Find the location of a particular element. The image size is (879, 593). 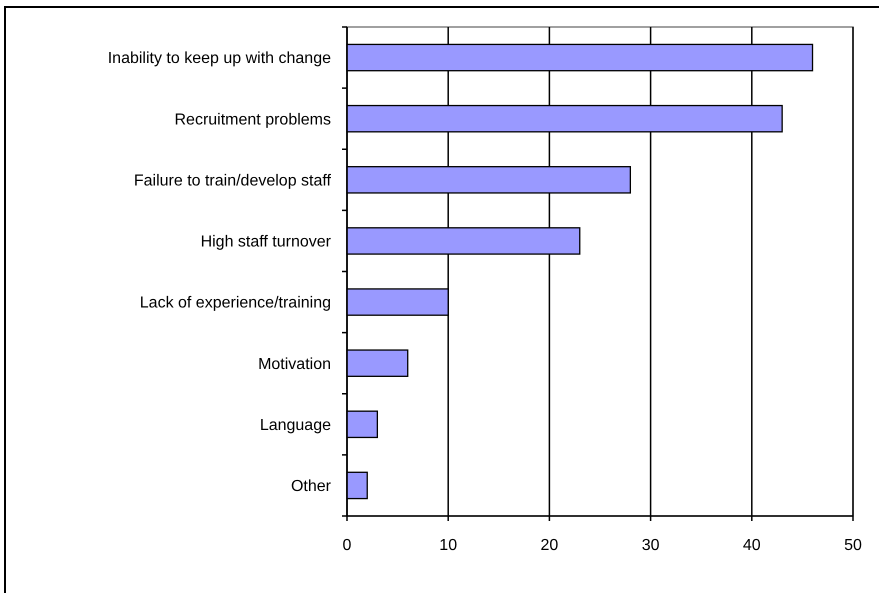

x-tick-label: 40 is located at coordinates (751, 545).